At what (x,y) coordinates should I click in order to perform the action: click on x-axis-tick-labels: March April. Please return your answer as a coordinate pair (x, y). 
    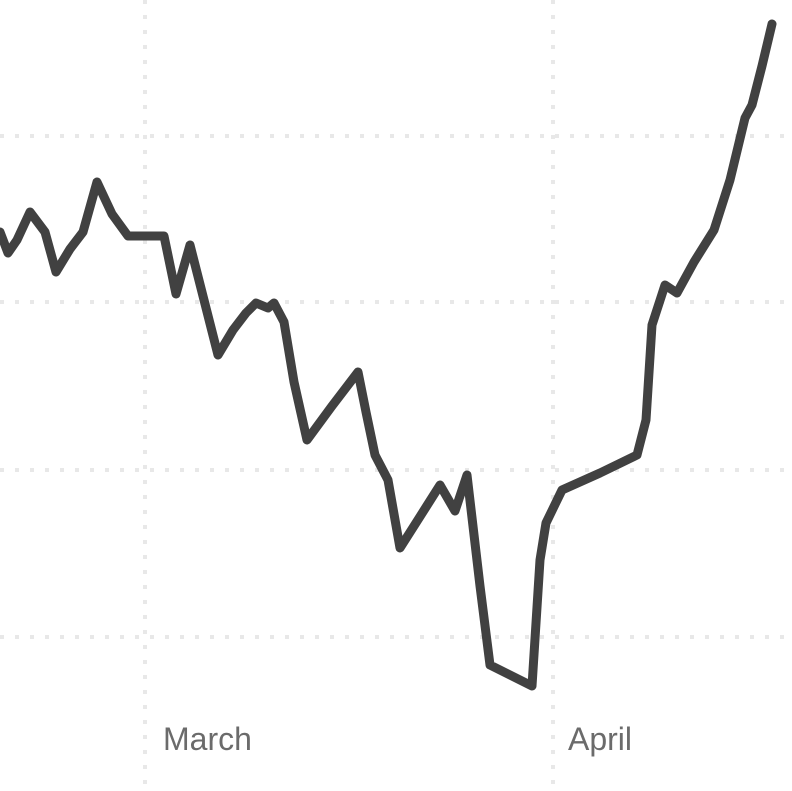
    Looking at the image, I should click on (397, 739).